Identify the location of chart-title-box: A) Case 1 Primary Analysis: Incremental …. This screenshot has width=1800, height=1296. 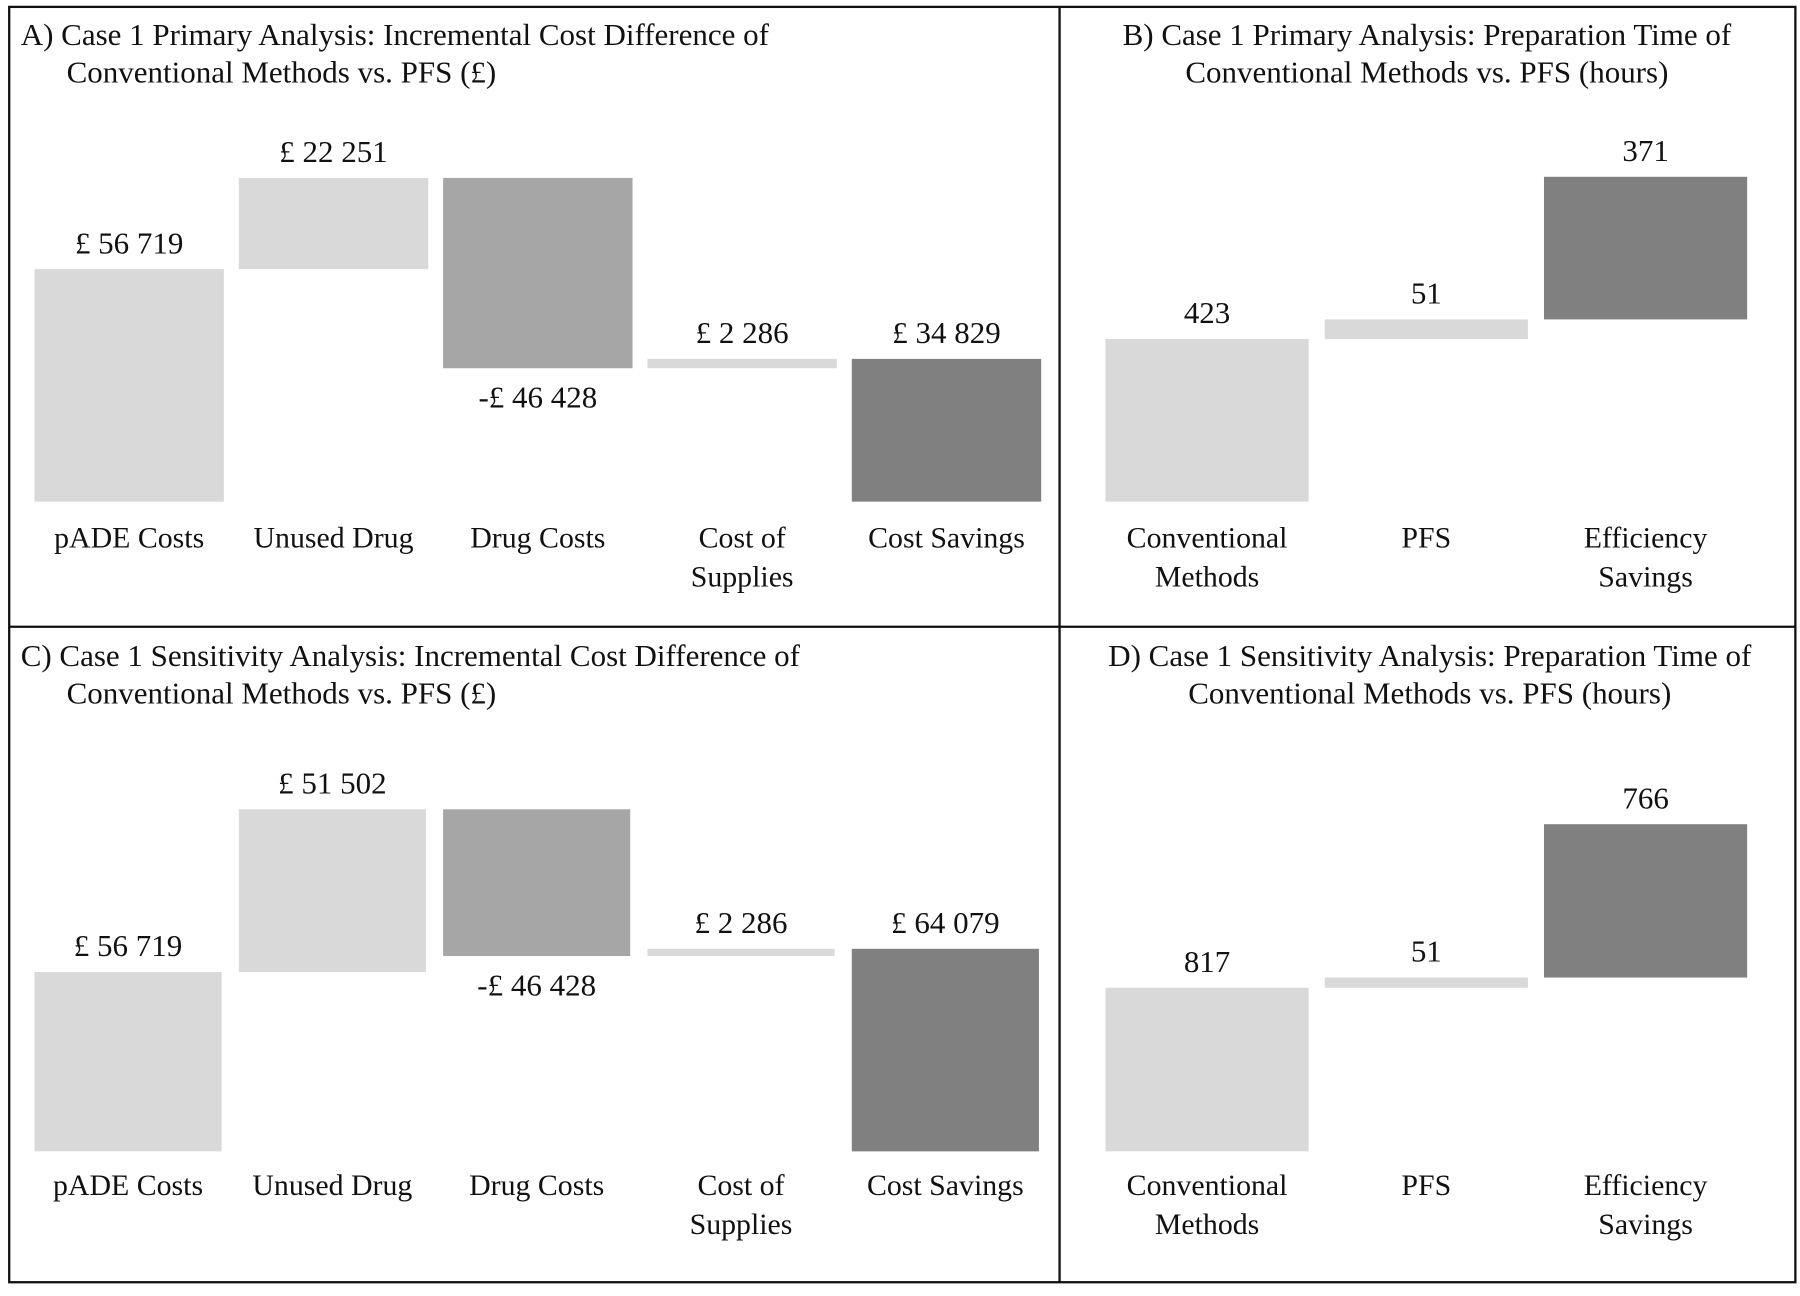
(394, 53).